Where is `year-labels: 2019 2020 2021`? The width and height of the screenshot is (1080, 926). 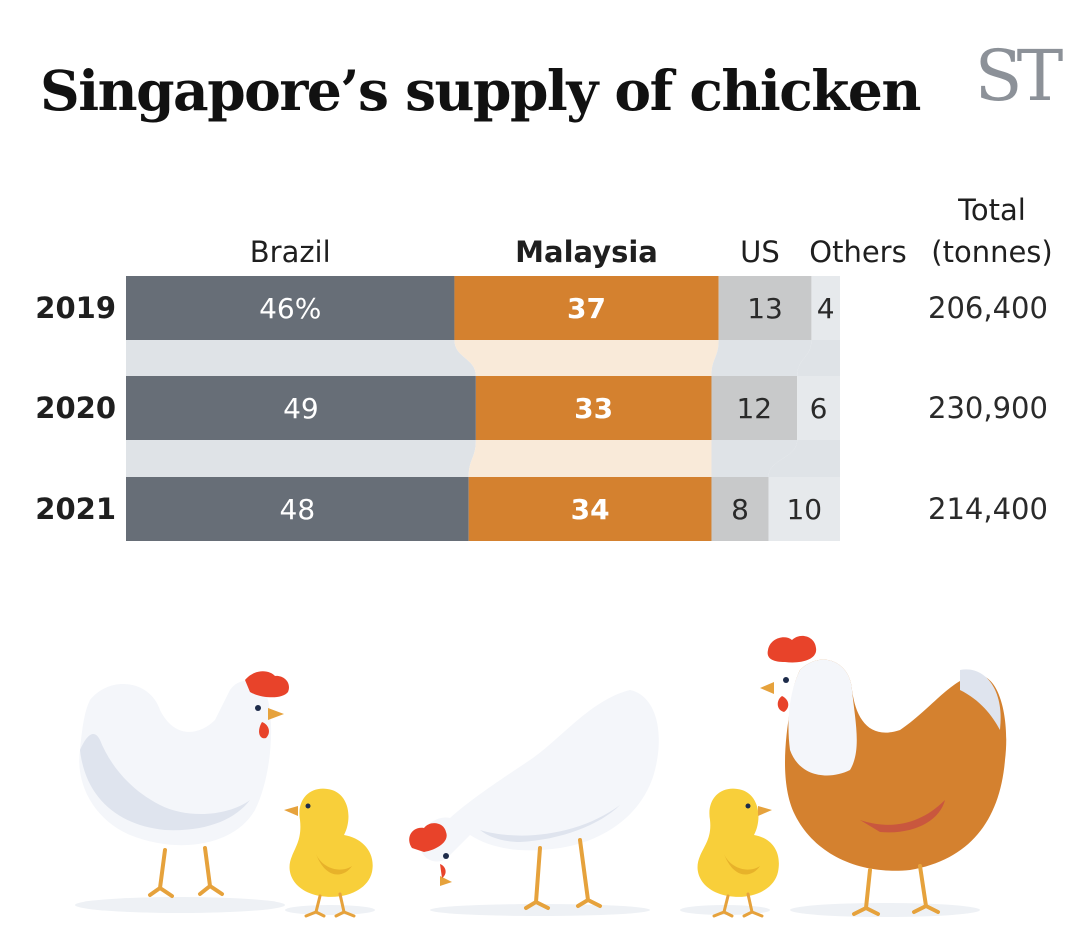 year-labels: 2019 2020 2021 is located at coordinates (75, 408).